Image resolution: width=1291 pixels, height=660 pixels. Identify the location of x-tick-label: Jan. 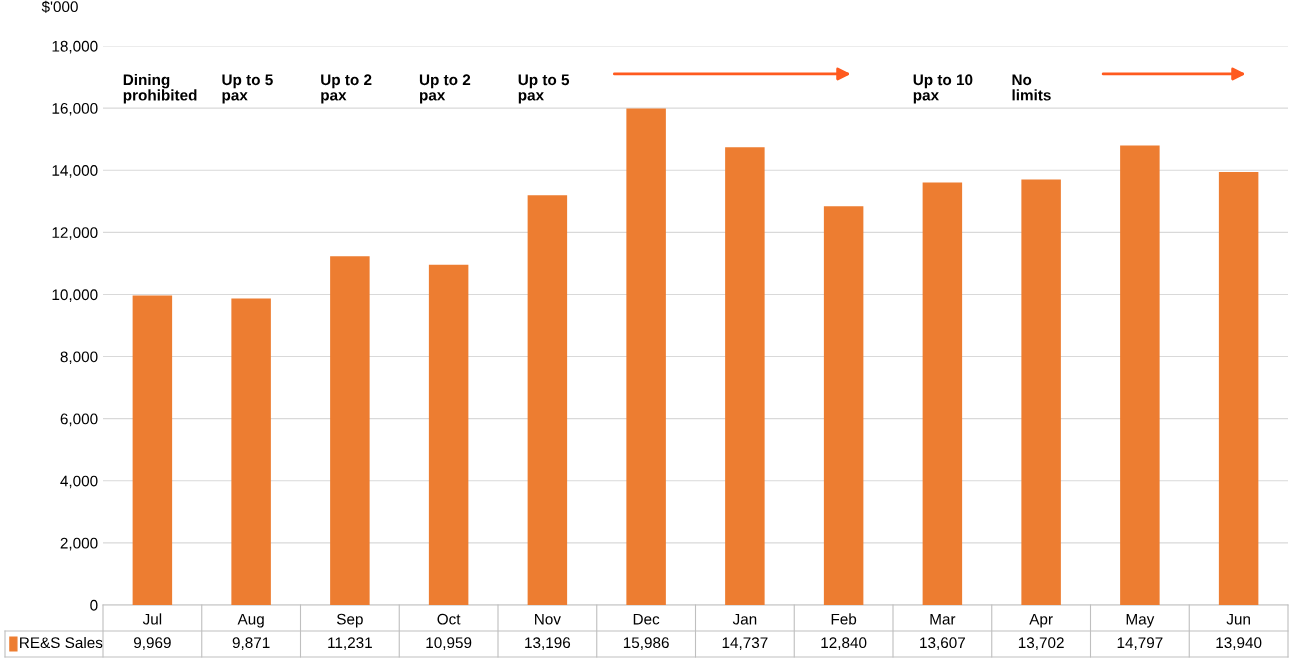
(744, 619).